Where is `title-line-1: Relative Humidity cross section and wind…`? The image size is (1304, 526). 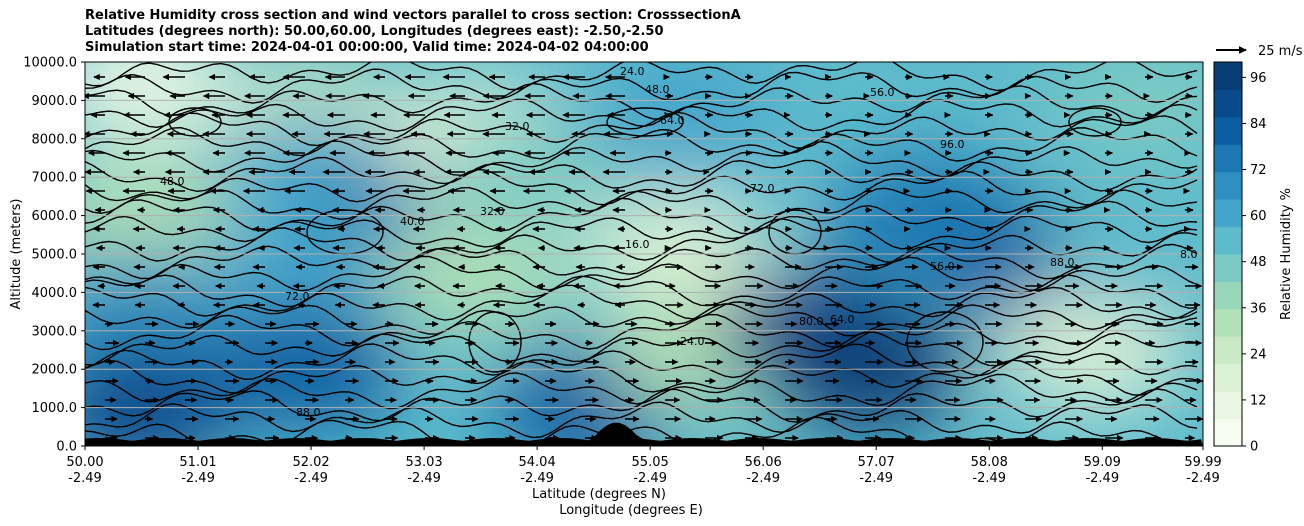 title-line-1: Relative Humidity cross section and wind… is located at coordinates (413, 15).